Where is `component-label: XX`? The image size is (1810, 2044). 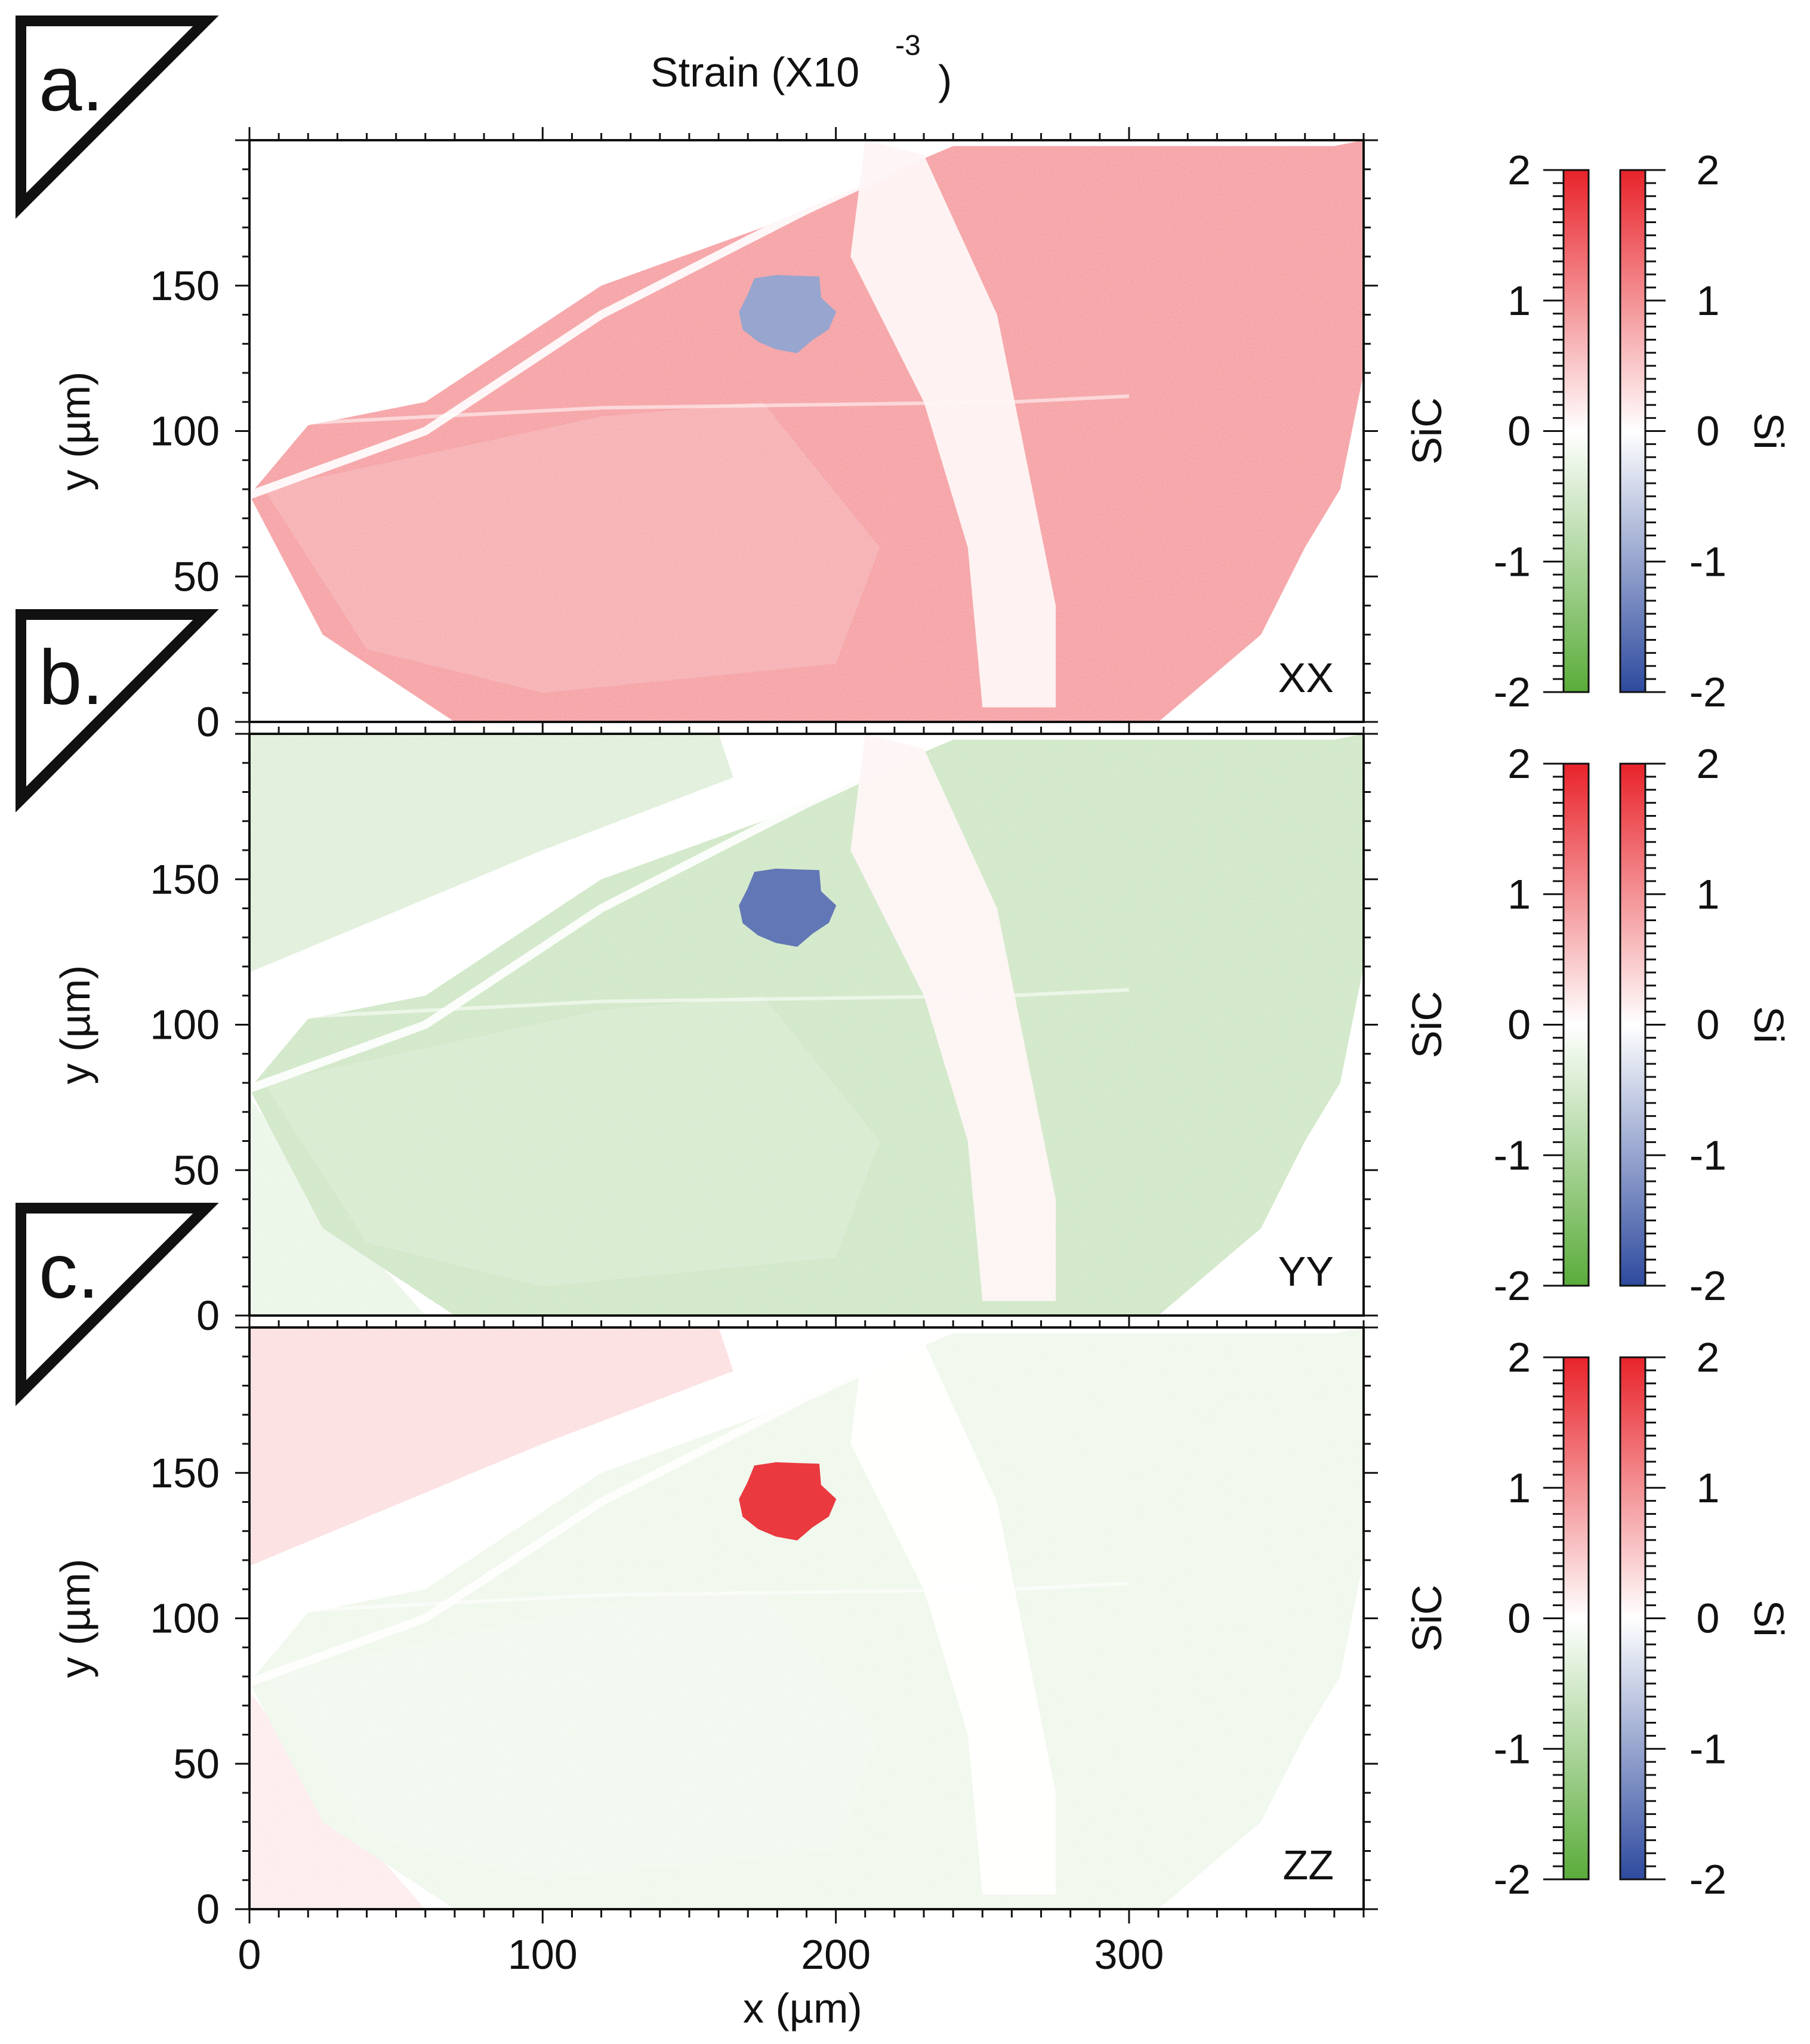 component-label: XX is located at coordinates (1306, 677).